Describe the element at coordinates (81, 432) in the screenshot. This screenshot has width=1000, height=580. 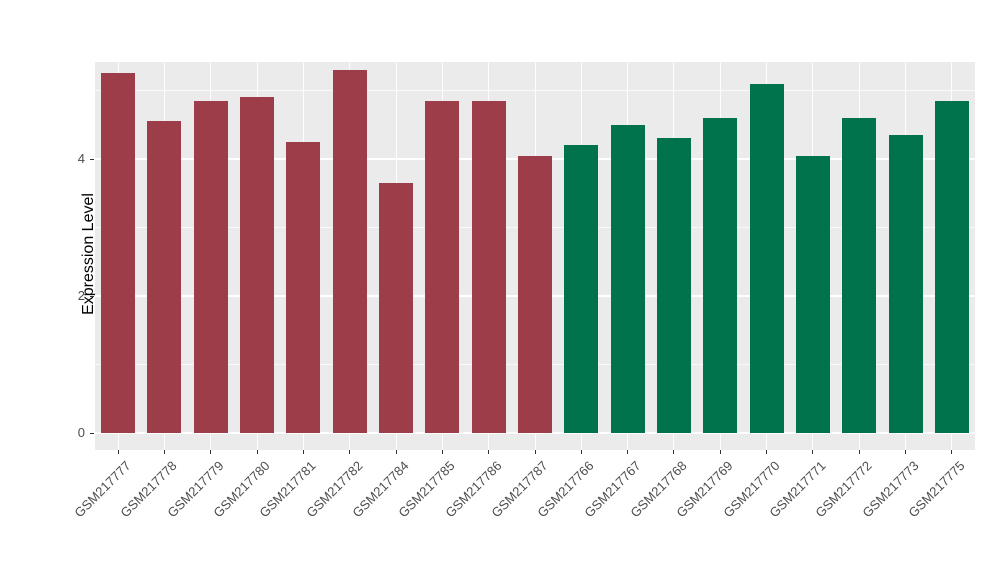
I see `y-tick-label: 0` at that location.